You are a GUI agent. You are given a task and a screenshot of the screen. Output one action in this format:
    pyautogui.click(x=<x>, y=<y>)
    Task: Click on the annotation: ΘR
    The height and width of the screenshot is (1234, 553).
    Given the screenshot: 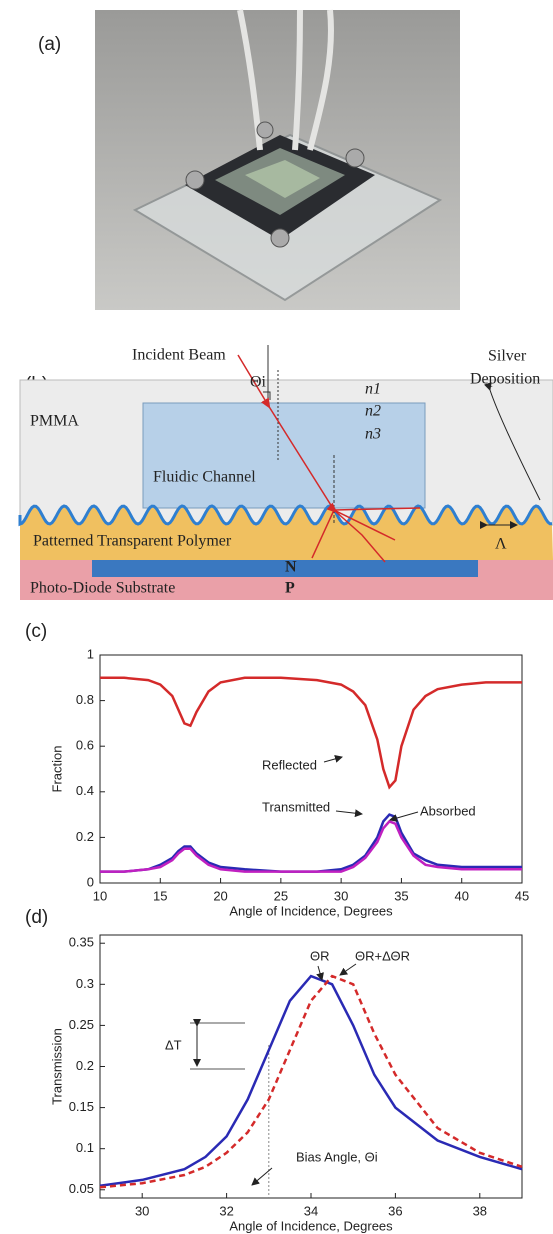 What is the action you would take?
    pyautogui.click(x=320, y=955)
    